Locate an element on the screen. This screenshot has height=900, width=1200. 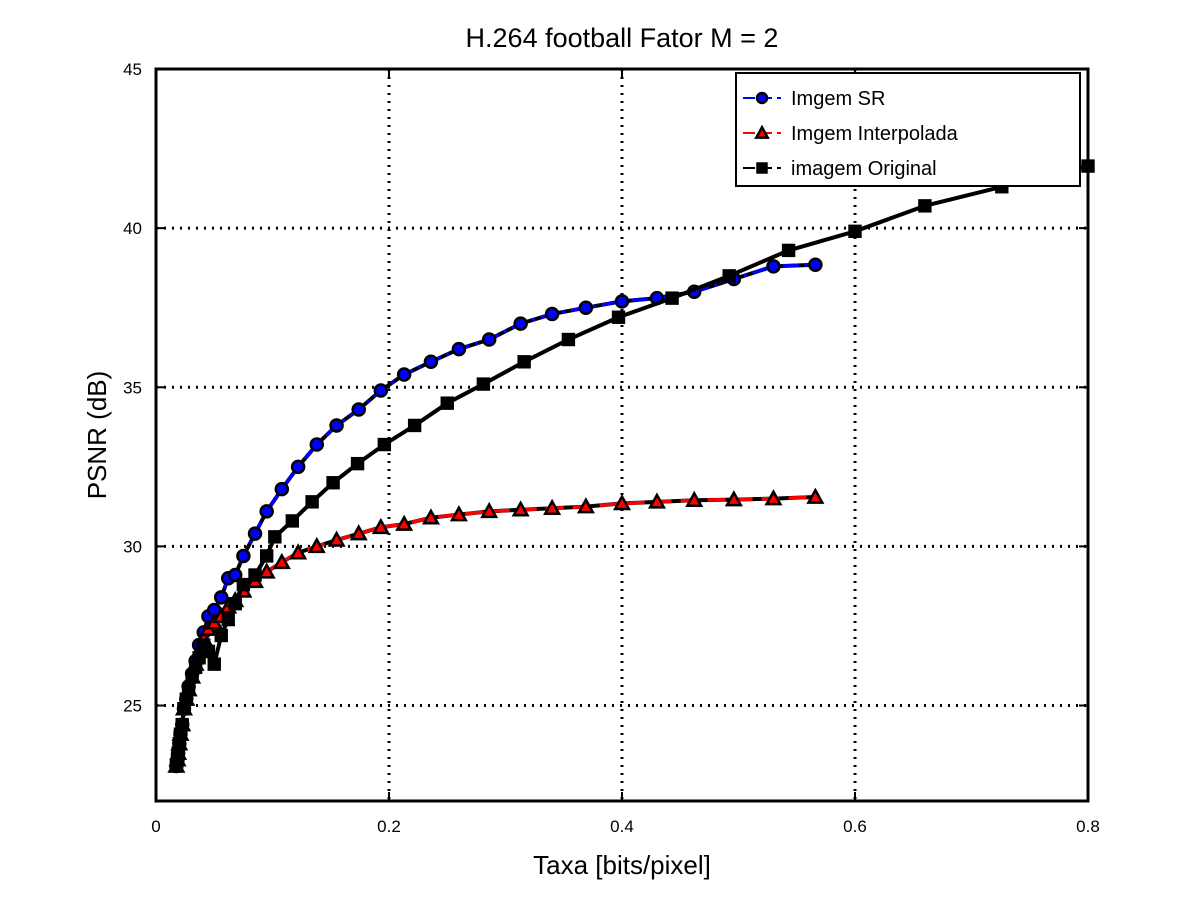
x-tick-label: 0.8 is located at coordinates (1088, 826).